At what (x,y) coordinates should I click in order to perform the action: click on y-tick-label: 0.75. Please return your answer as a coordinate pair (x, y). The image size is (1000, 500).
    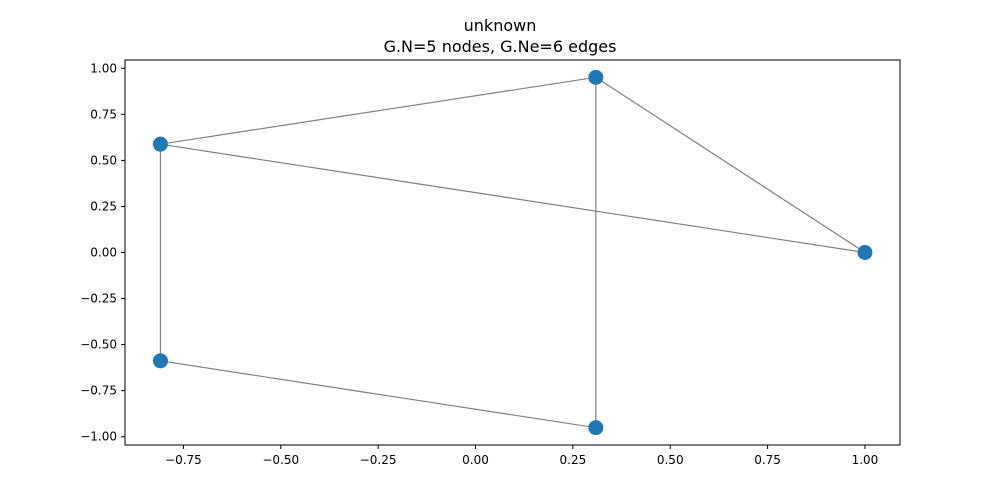
    Looking at the image, I should click on (103, 114).